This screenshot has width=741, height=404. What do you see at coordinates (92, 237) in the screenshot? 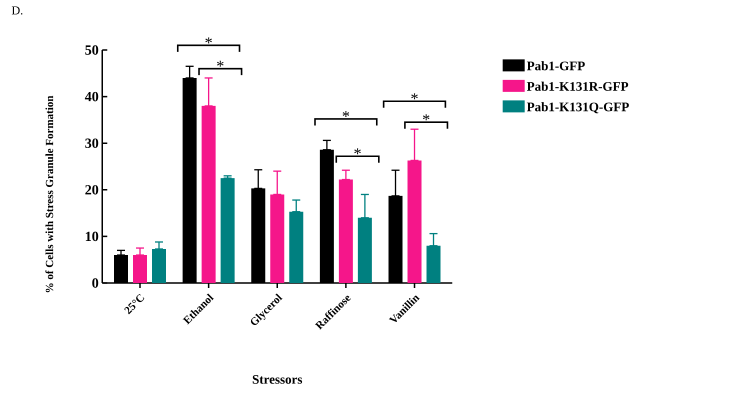
I see `y-tick-label: 10` at bounding box center [92, 237].